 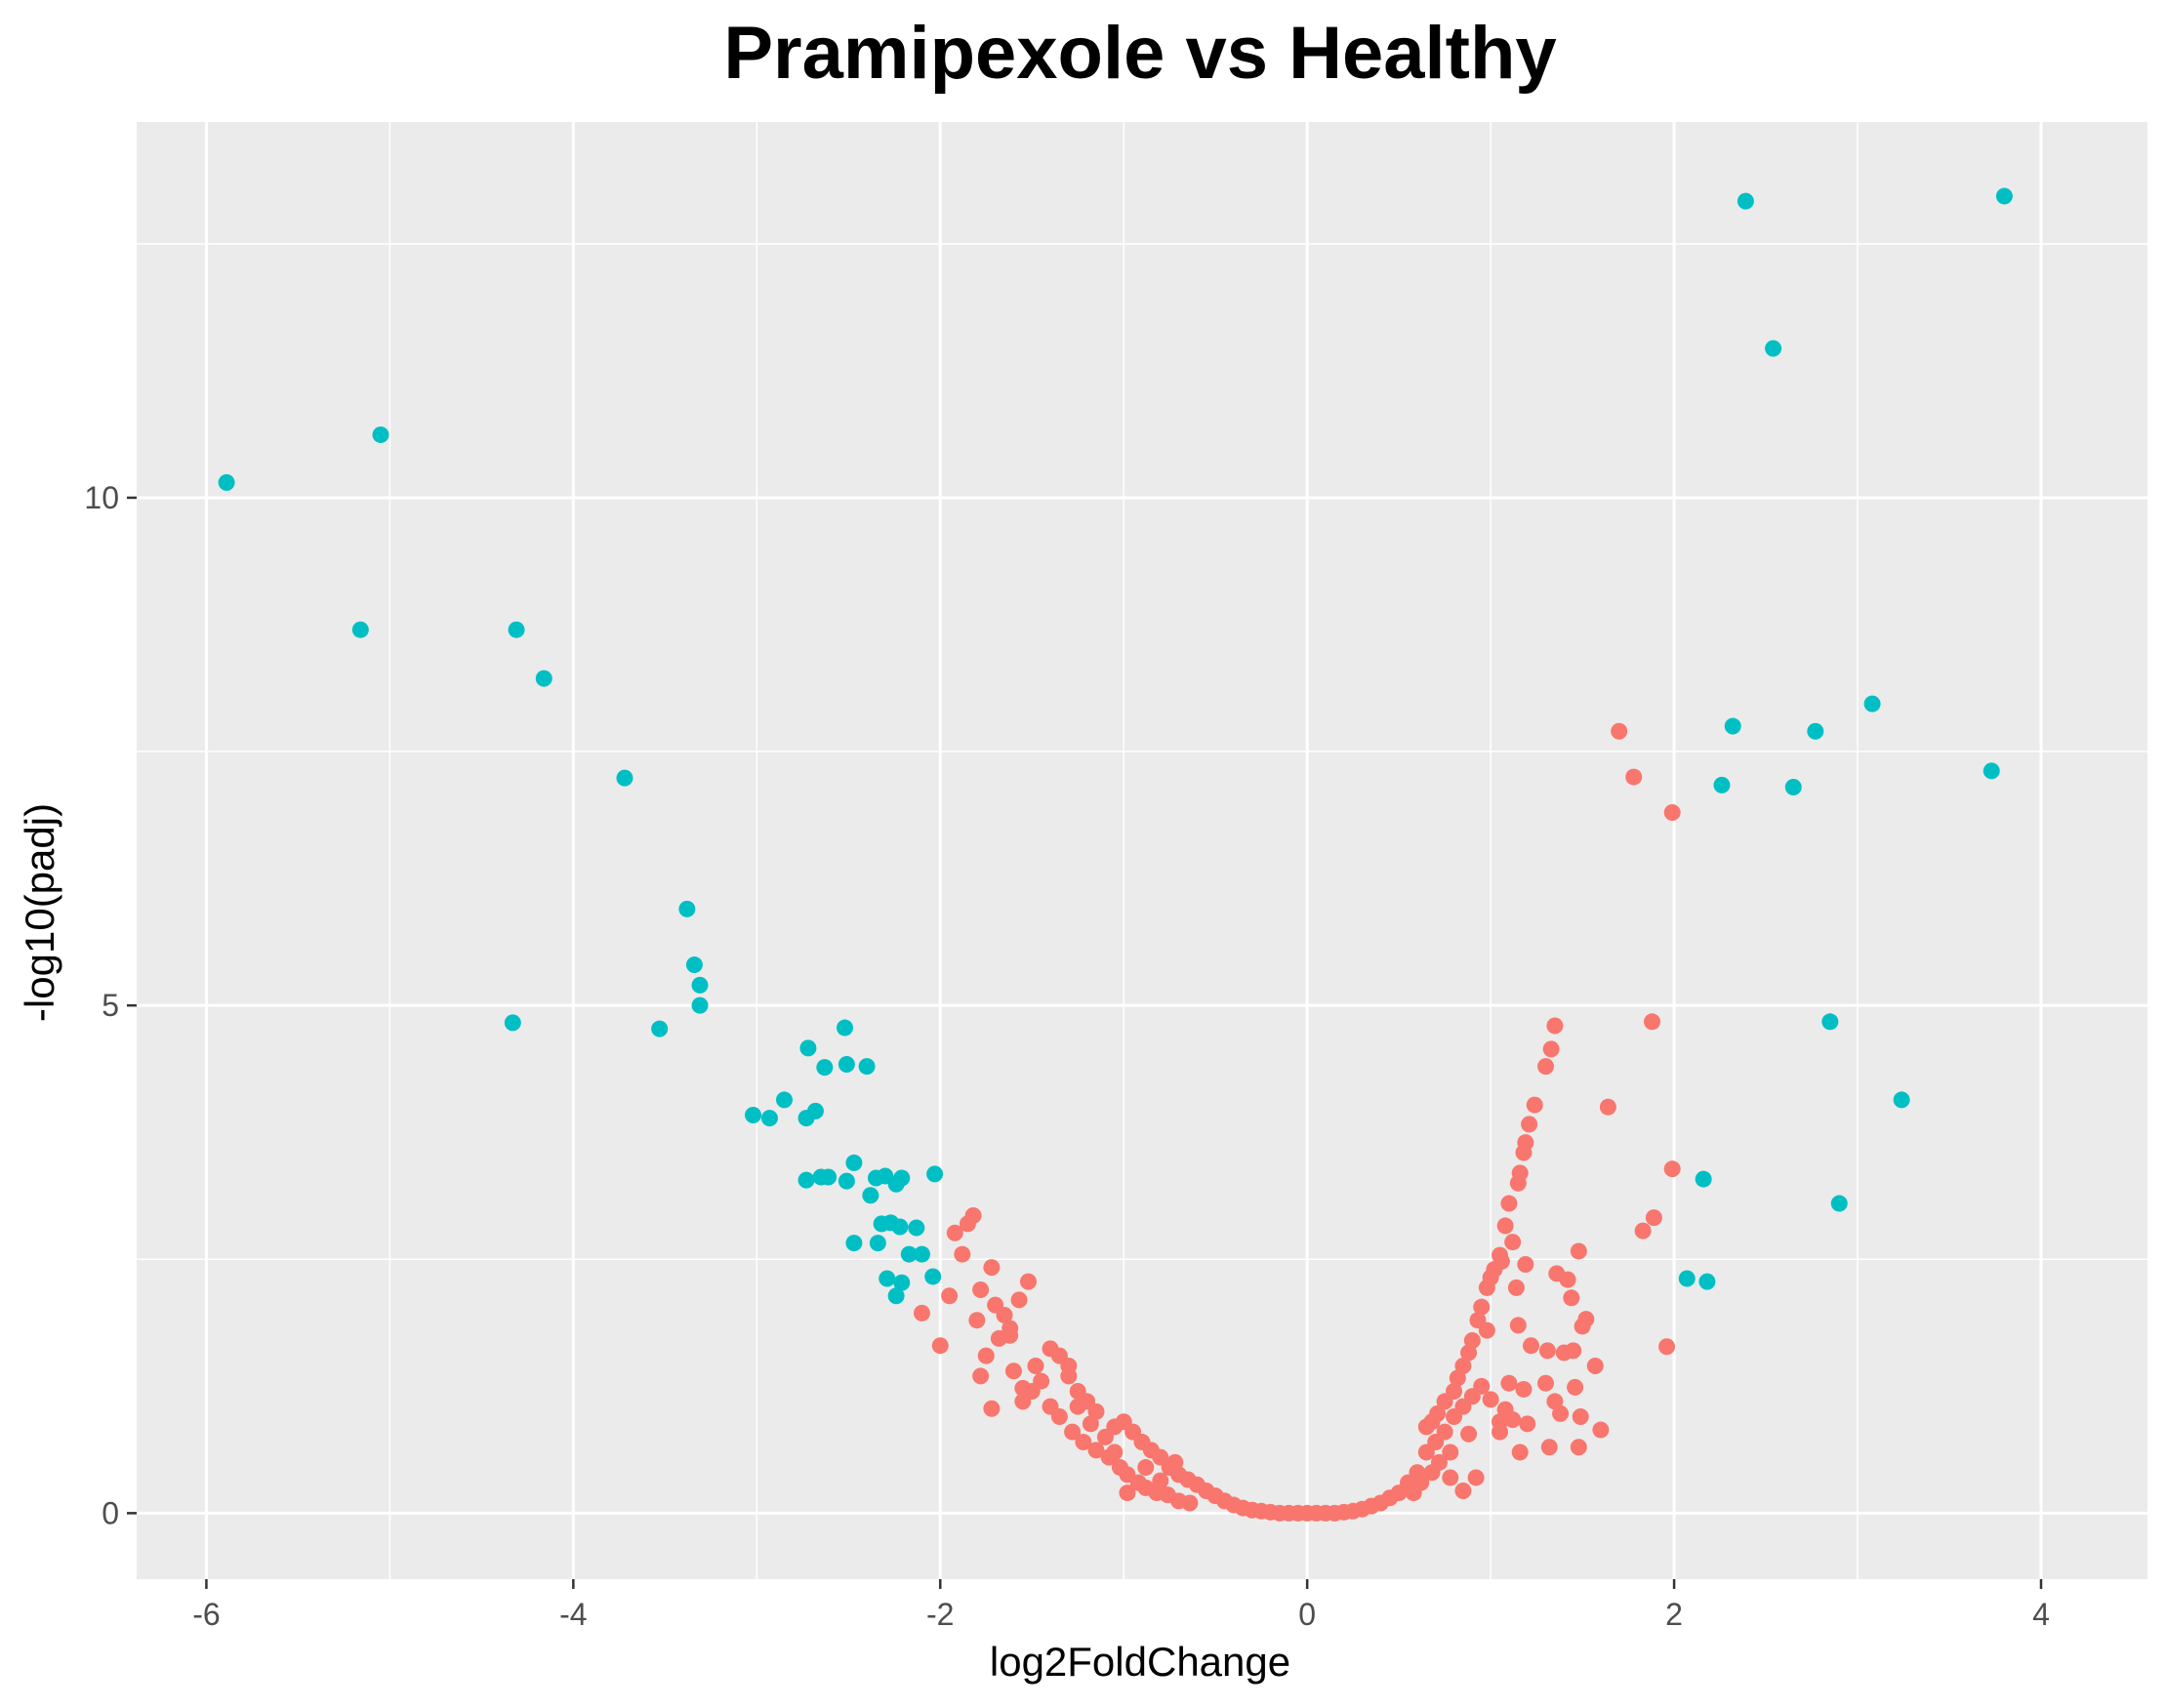 What do you see at coordinates (1139, 53) in the screenshot?
I see `chart-title: Pramipexole vs Healthy` at bounding box center [1139, 53].